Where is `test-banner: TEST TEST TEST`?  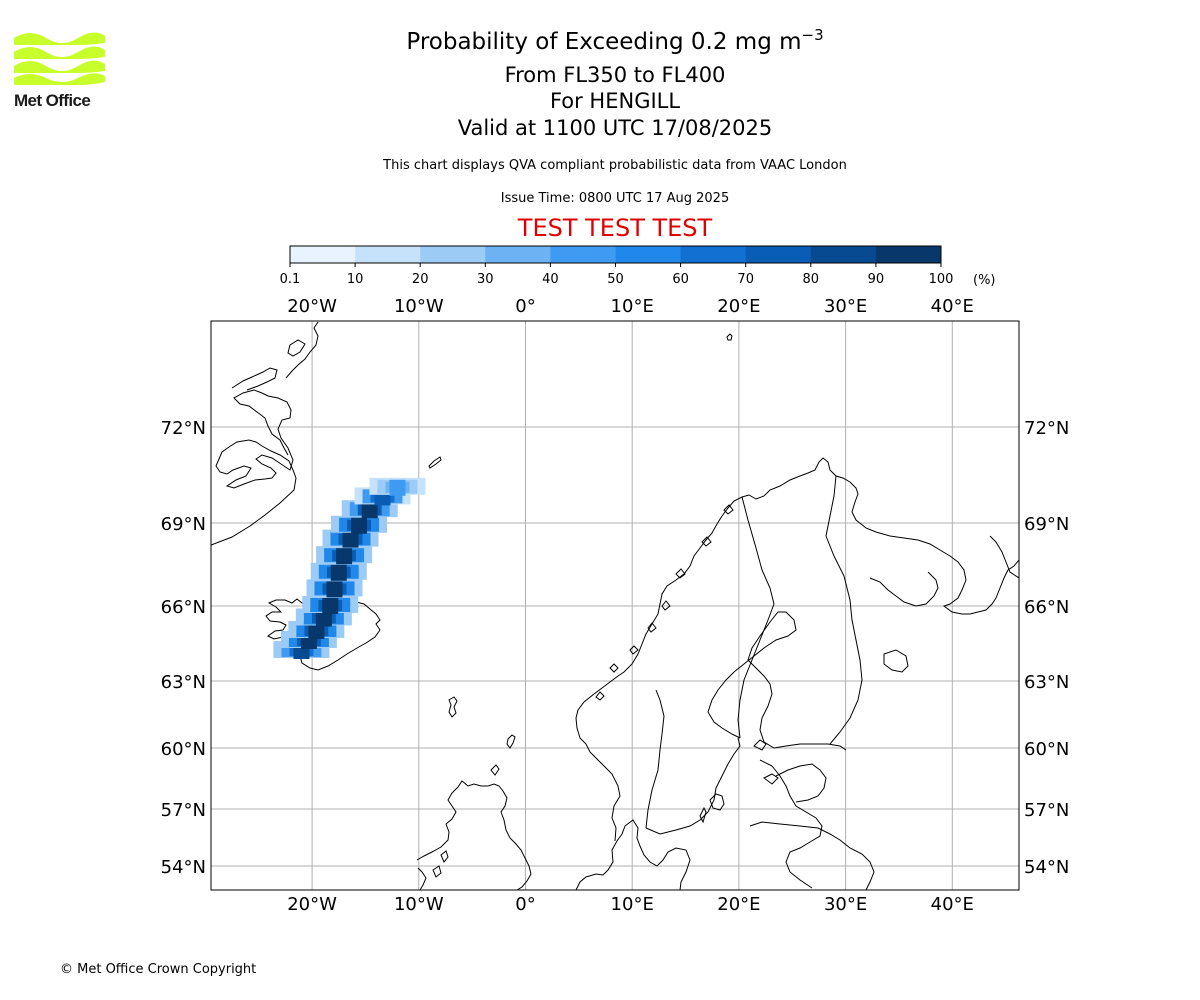
test-banner: TEST TEST TEST is located at coordinates (615, 228).